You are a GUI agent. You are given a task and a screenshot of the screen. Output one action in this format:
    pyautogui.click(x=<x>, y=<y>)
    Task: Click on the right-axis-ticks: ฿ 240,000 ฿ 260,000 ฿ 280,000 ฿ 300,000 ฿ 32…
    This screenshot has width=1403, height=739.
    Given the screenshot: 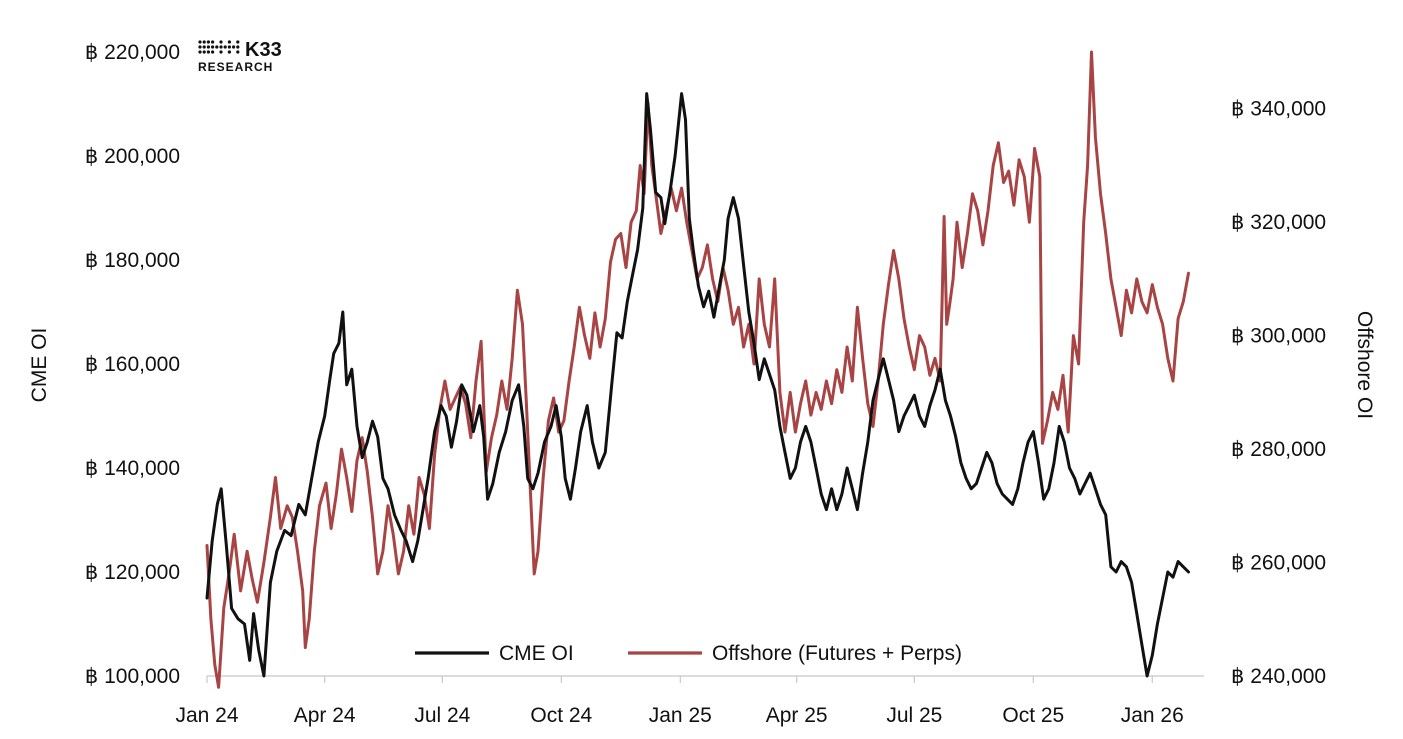 What is the action you would take?
    pyautogui.click(x=1278, y=393)
    